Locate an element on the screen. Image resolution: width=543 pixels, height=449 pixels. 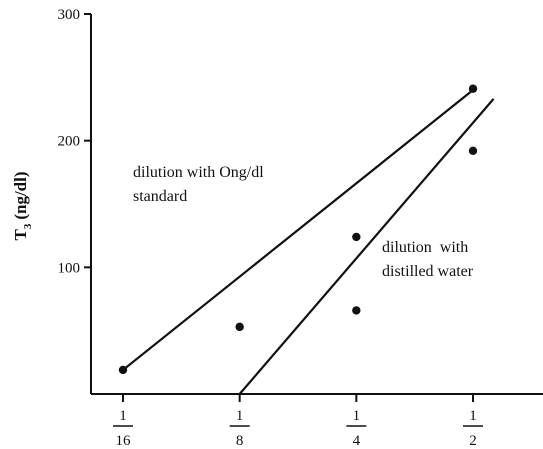
y-ticks: 100 200 300 is located at coordinates (74, 141).